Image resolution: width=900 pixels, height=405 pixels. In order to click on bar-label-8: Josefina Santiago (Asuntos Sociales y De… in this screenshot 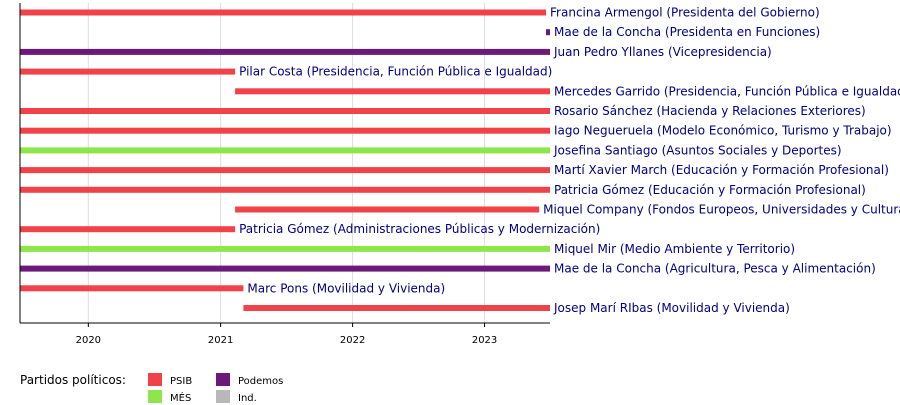, I will do `click(697, 150)`.